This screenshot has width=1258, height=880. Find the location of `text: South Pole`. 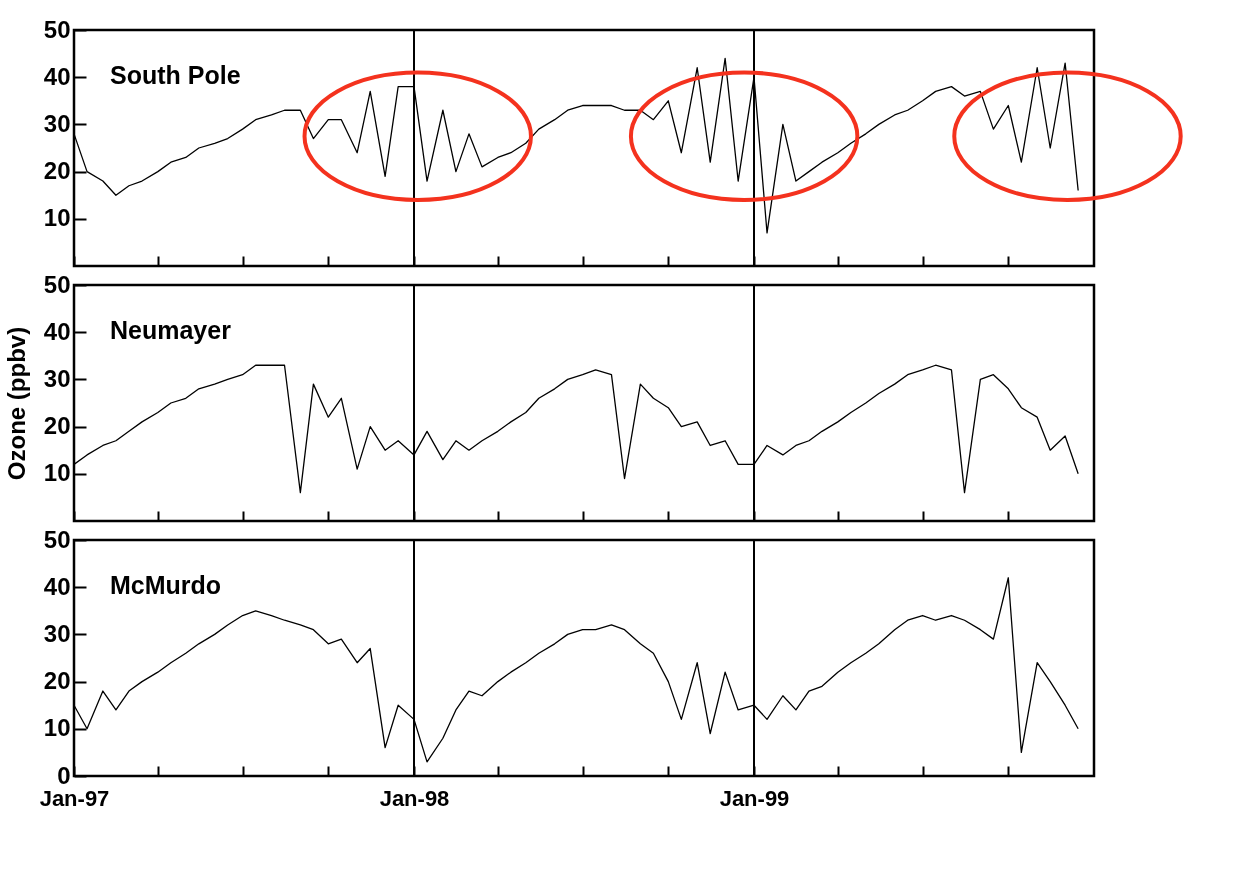

text: South Pole is located at coordinates (175, 75).